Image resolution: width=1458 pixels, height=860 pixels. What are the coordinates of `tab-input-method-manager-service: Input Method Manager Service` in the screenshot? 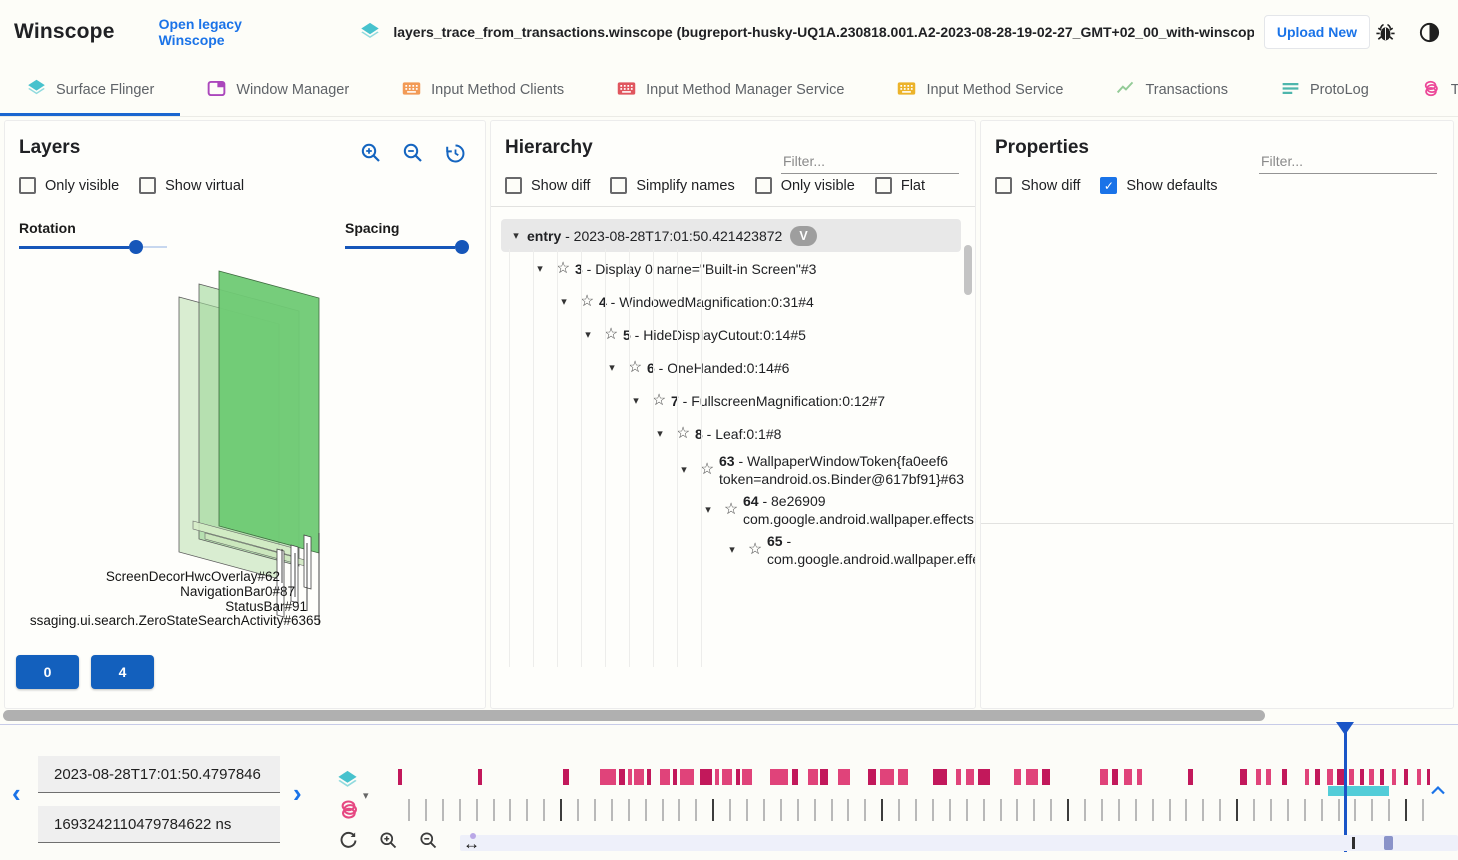 It's located at (730, 90).